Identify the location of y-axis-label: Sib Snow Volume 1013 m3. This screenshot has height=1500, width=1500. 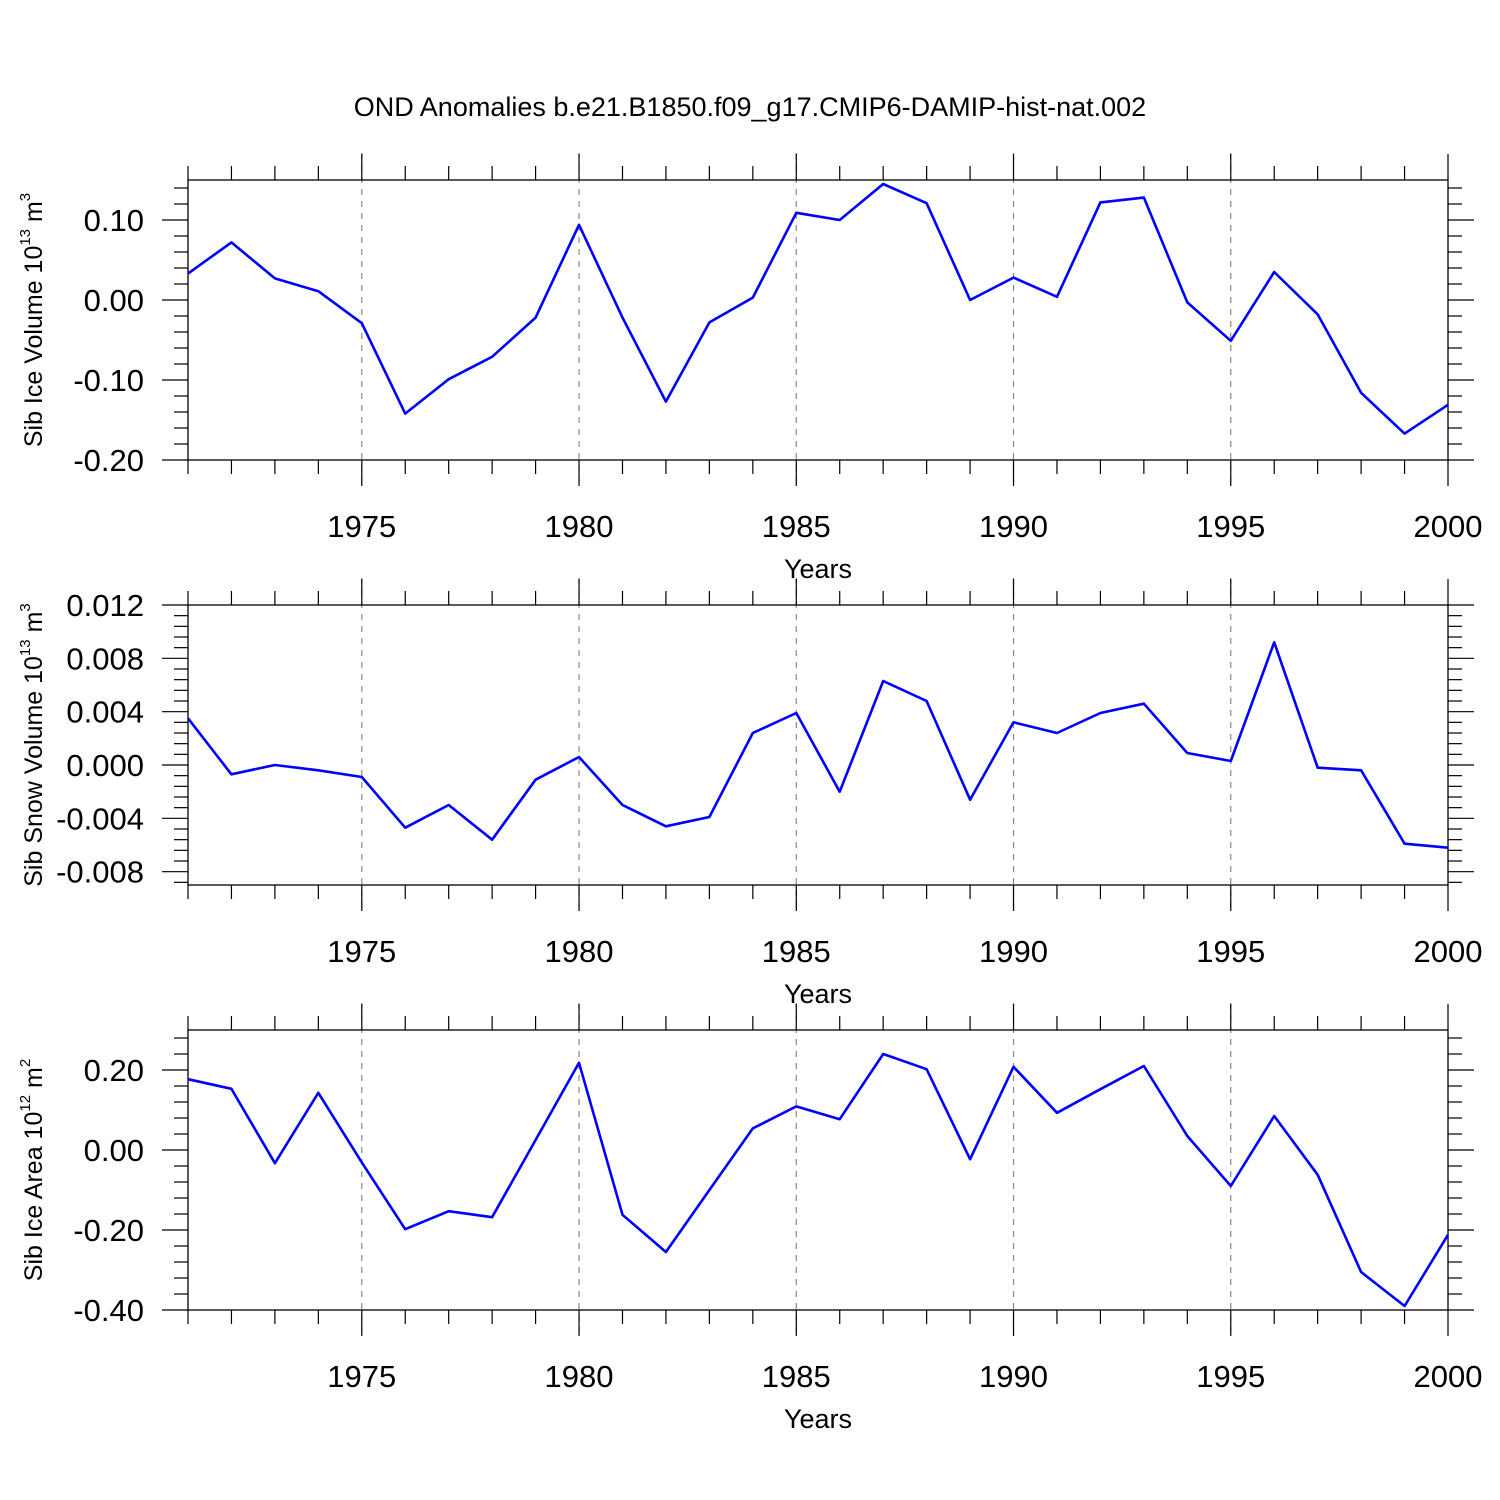
(32, 745).